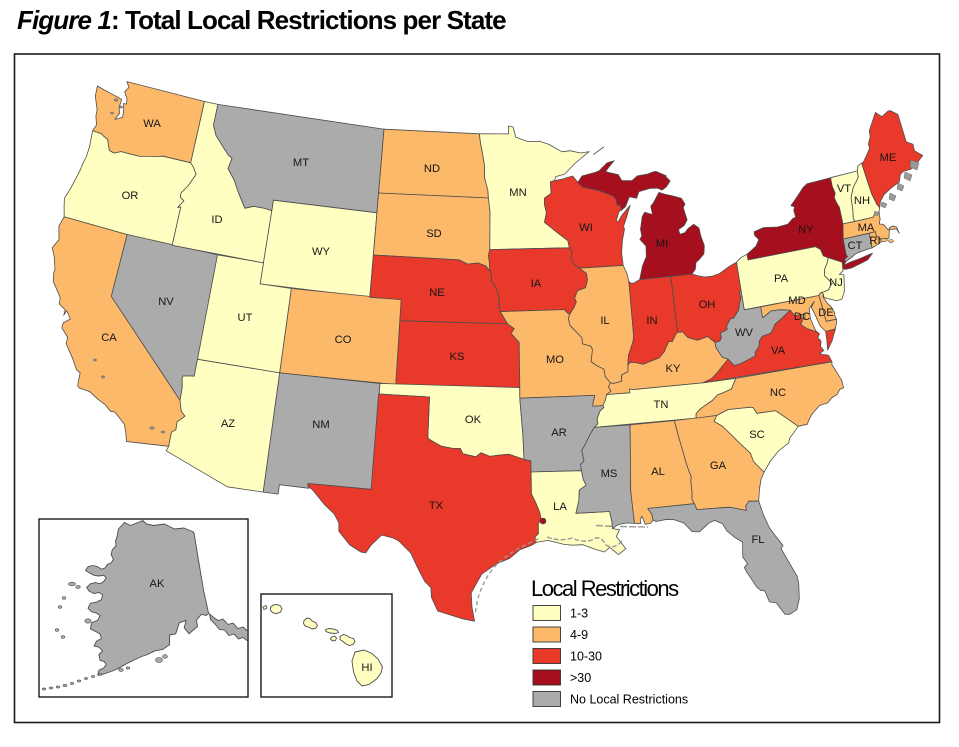  I want to click on svg-text: KY, so click(673, 369).